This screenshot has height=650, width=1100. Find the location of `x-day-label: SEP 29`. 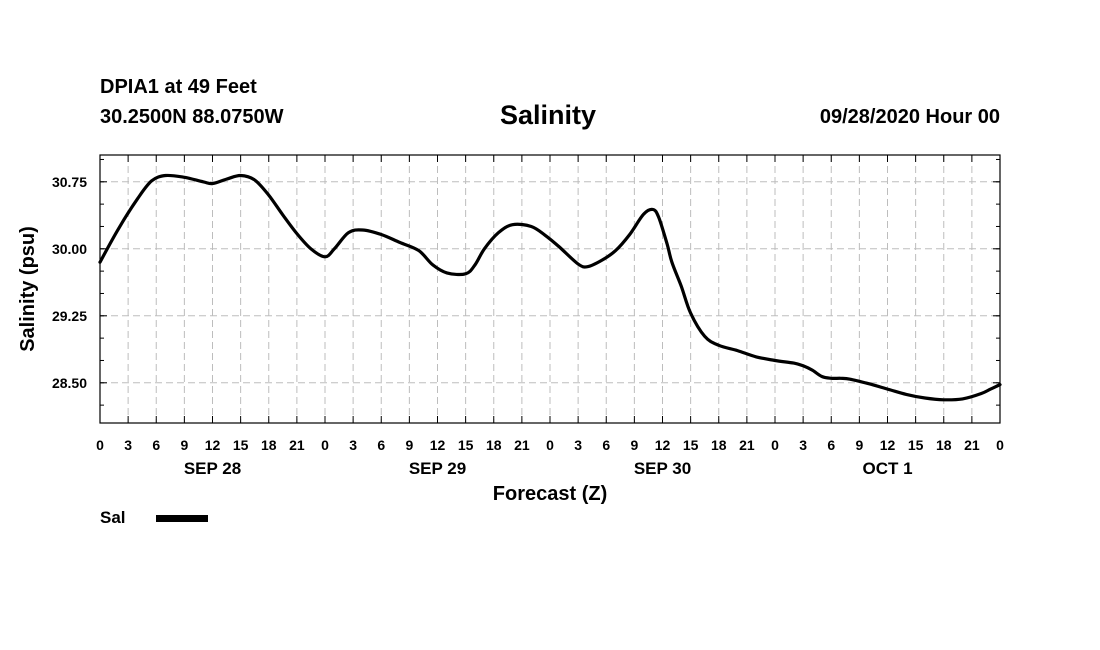

x-day-label: SEP 29 is located at coordinates (437, 468).